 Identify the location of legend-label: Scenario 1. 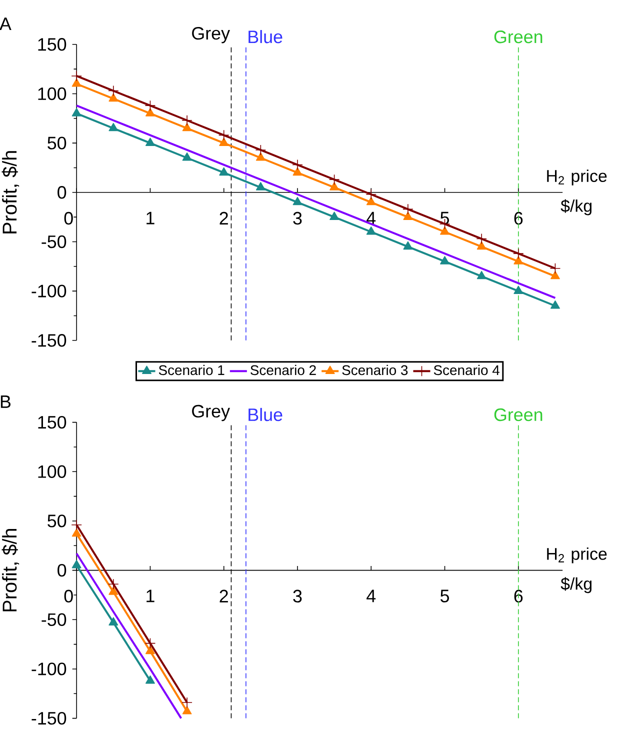
(191, 370).